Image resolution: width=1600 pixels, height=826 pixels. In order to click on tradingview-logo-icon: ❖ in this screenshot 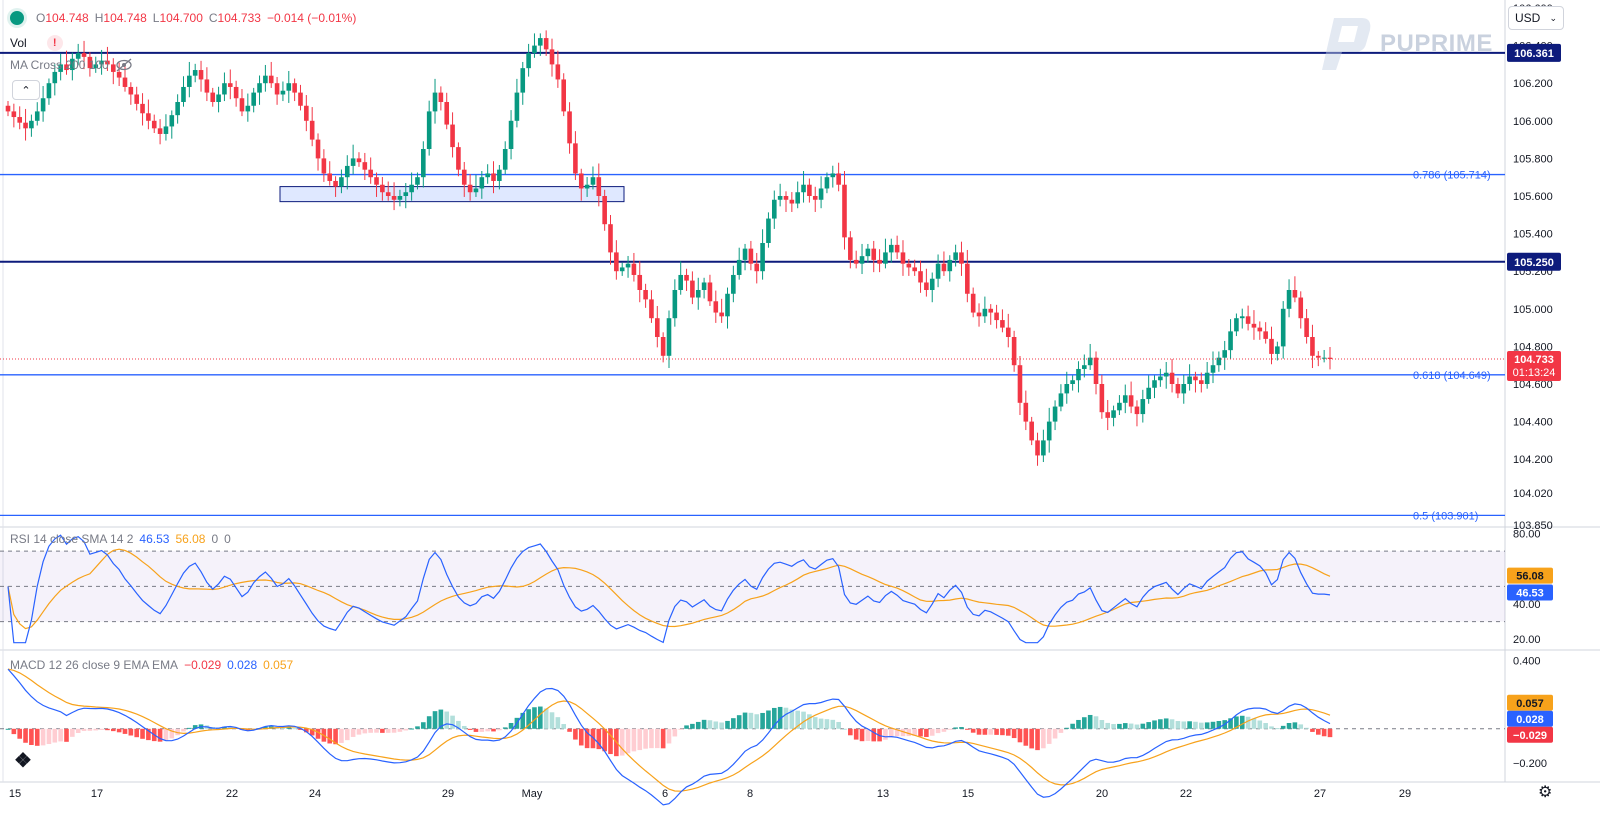, I will do `click(23, 761)`.